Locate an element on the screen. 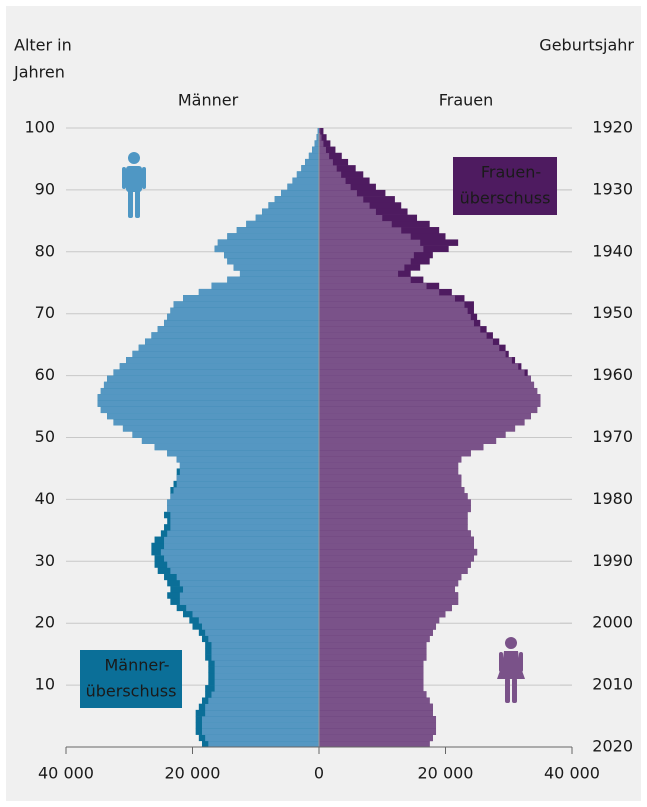 This screenshot has width=647, height=807. female-surplus-bar is located at coordinates (337, 168).